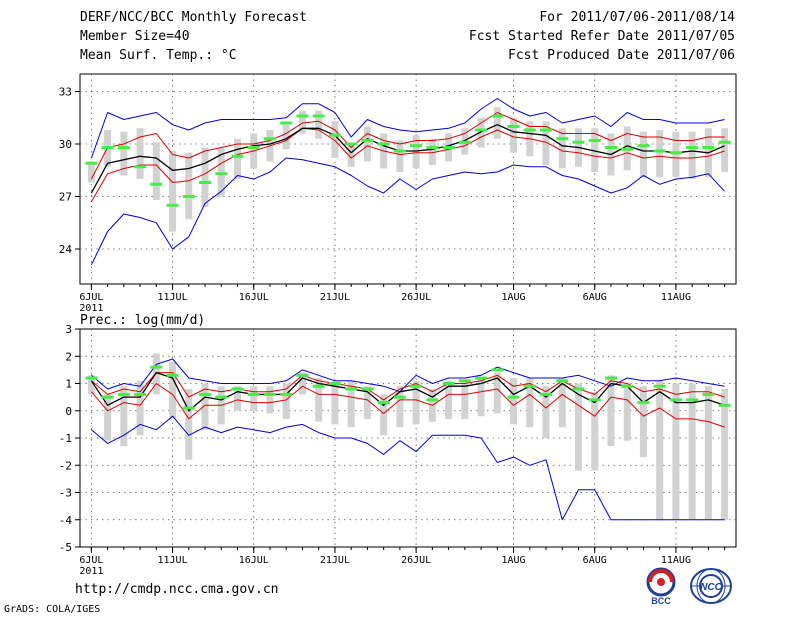 The height and width of the screenshot is (618, 800). What do you see at coordinates (335, 560) in the screenshot?
I see `x-tick-label: 21JUL` at bounding box center [335, 560].